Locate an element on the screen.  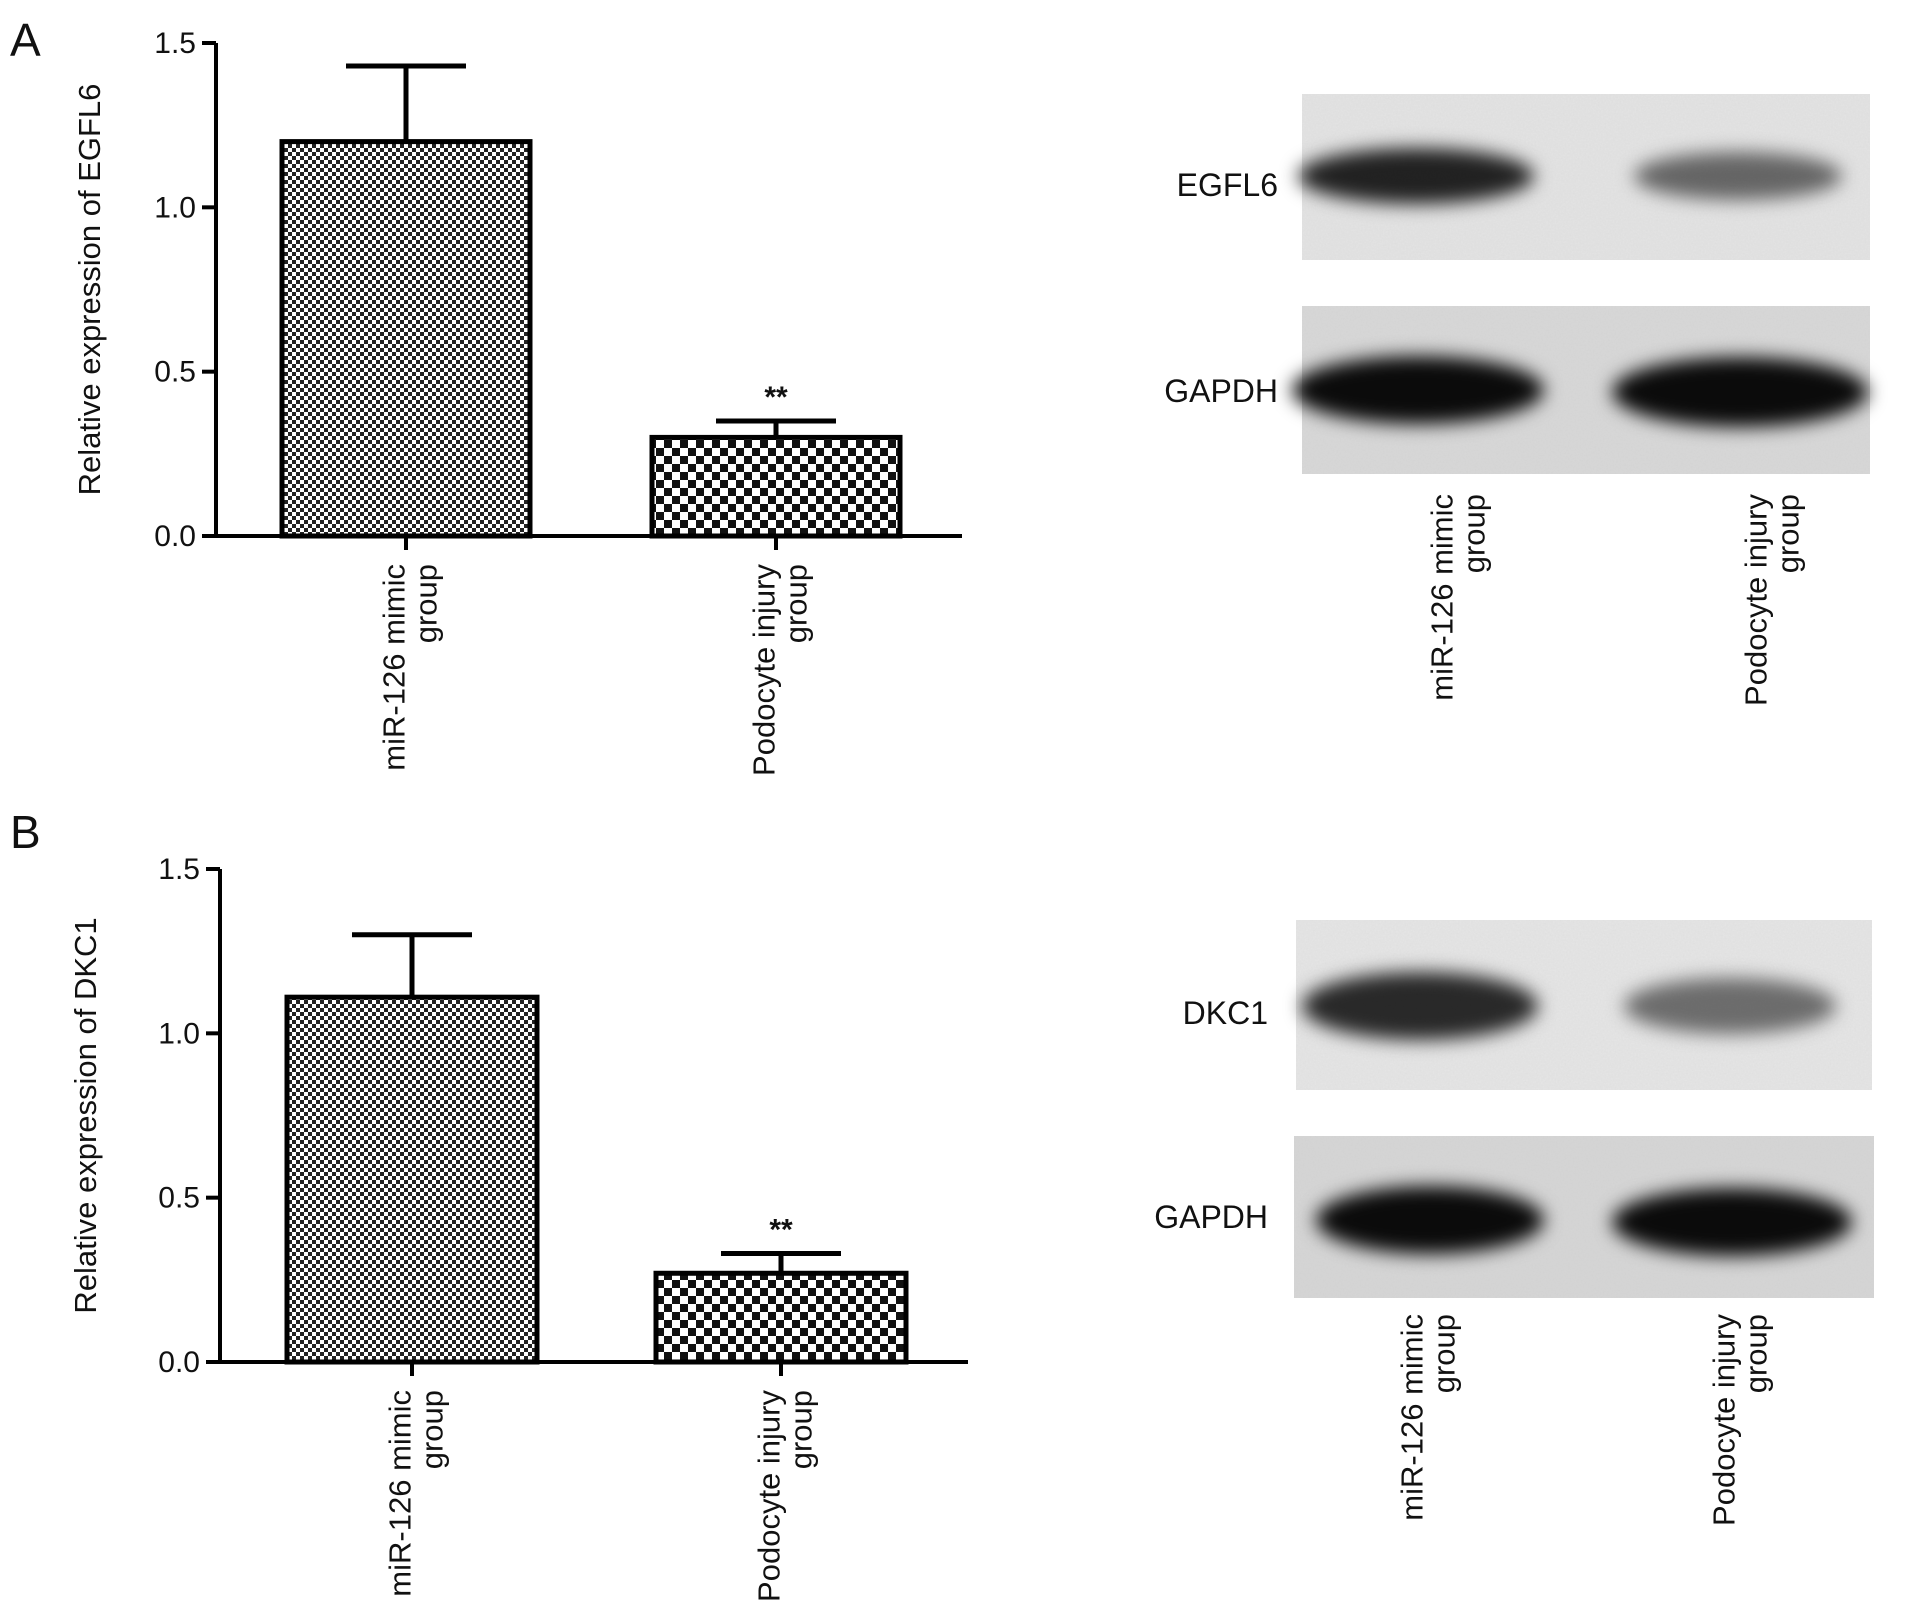
blot-lane-label-a-mimic-line2: group is located at coordinates (1473, 533).